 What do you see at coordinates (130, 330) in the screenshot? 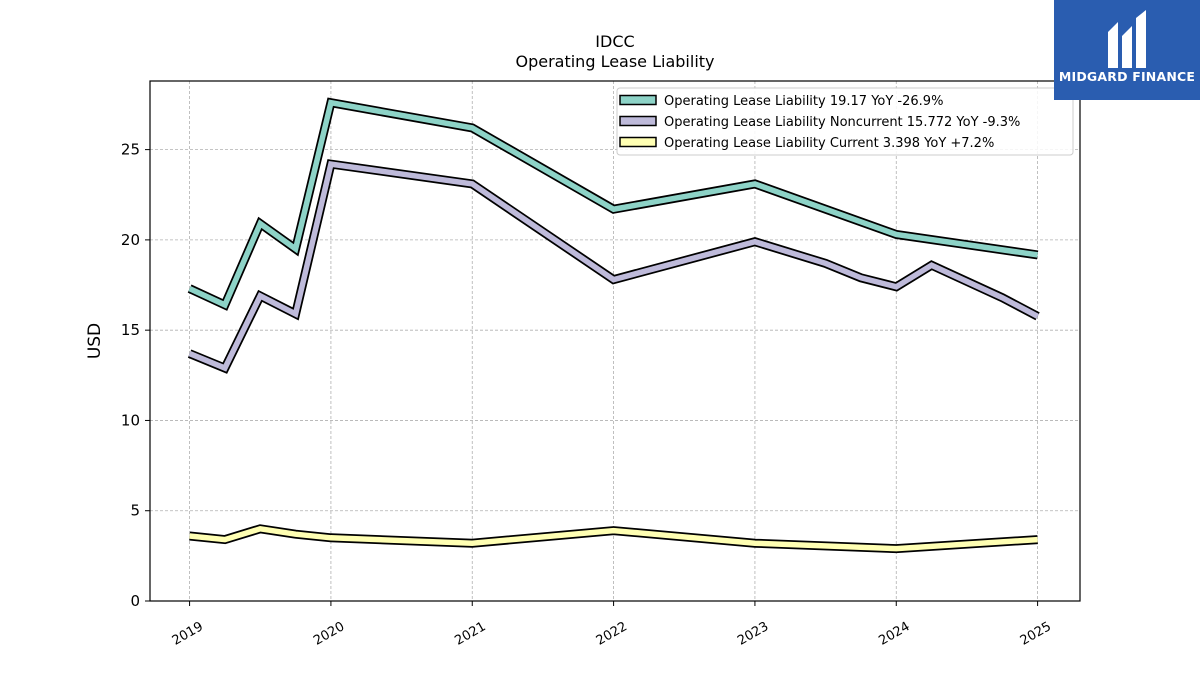
I see `y-tick-label: 15` at bounding box center [130, 330].